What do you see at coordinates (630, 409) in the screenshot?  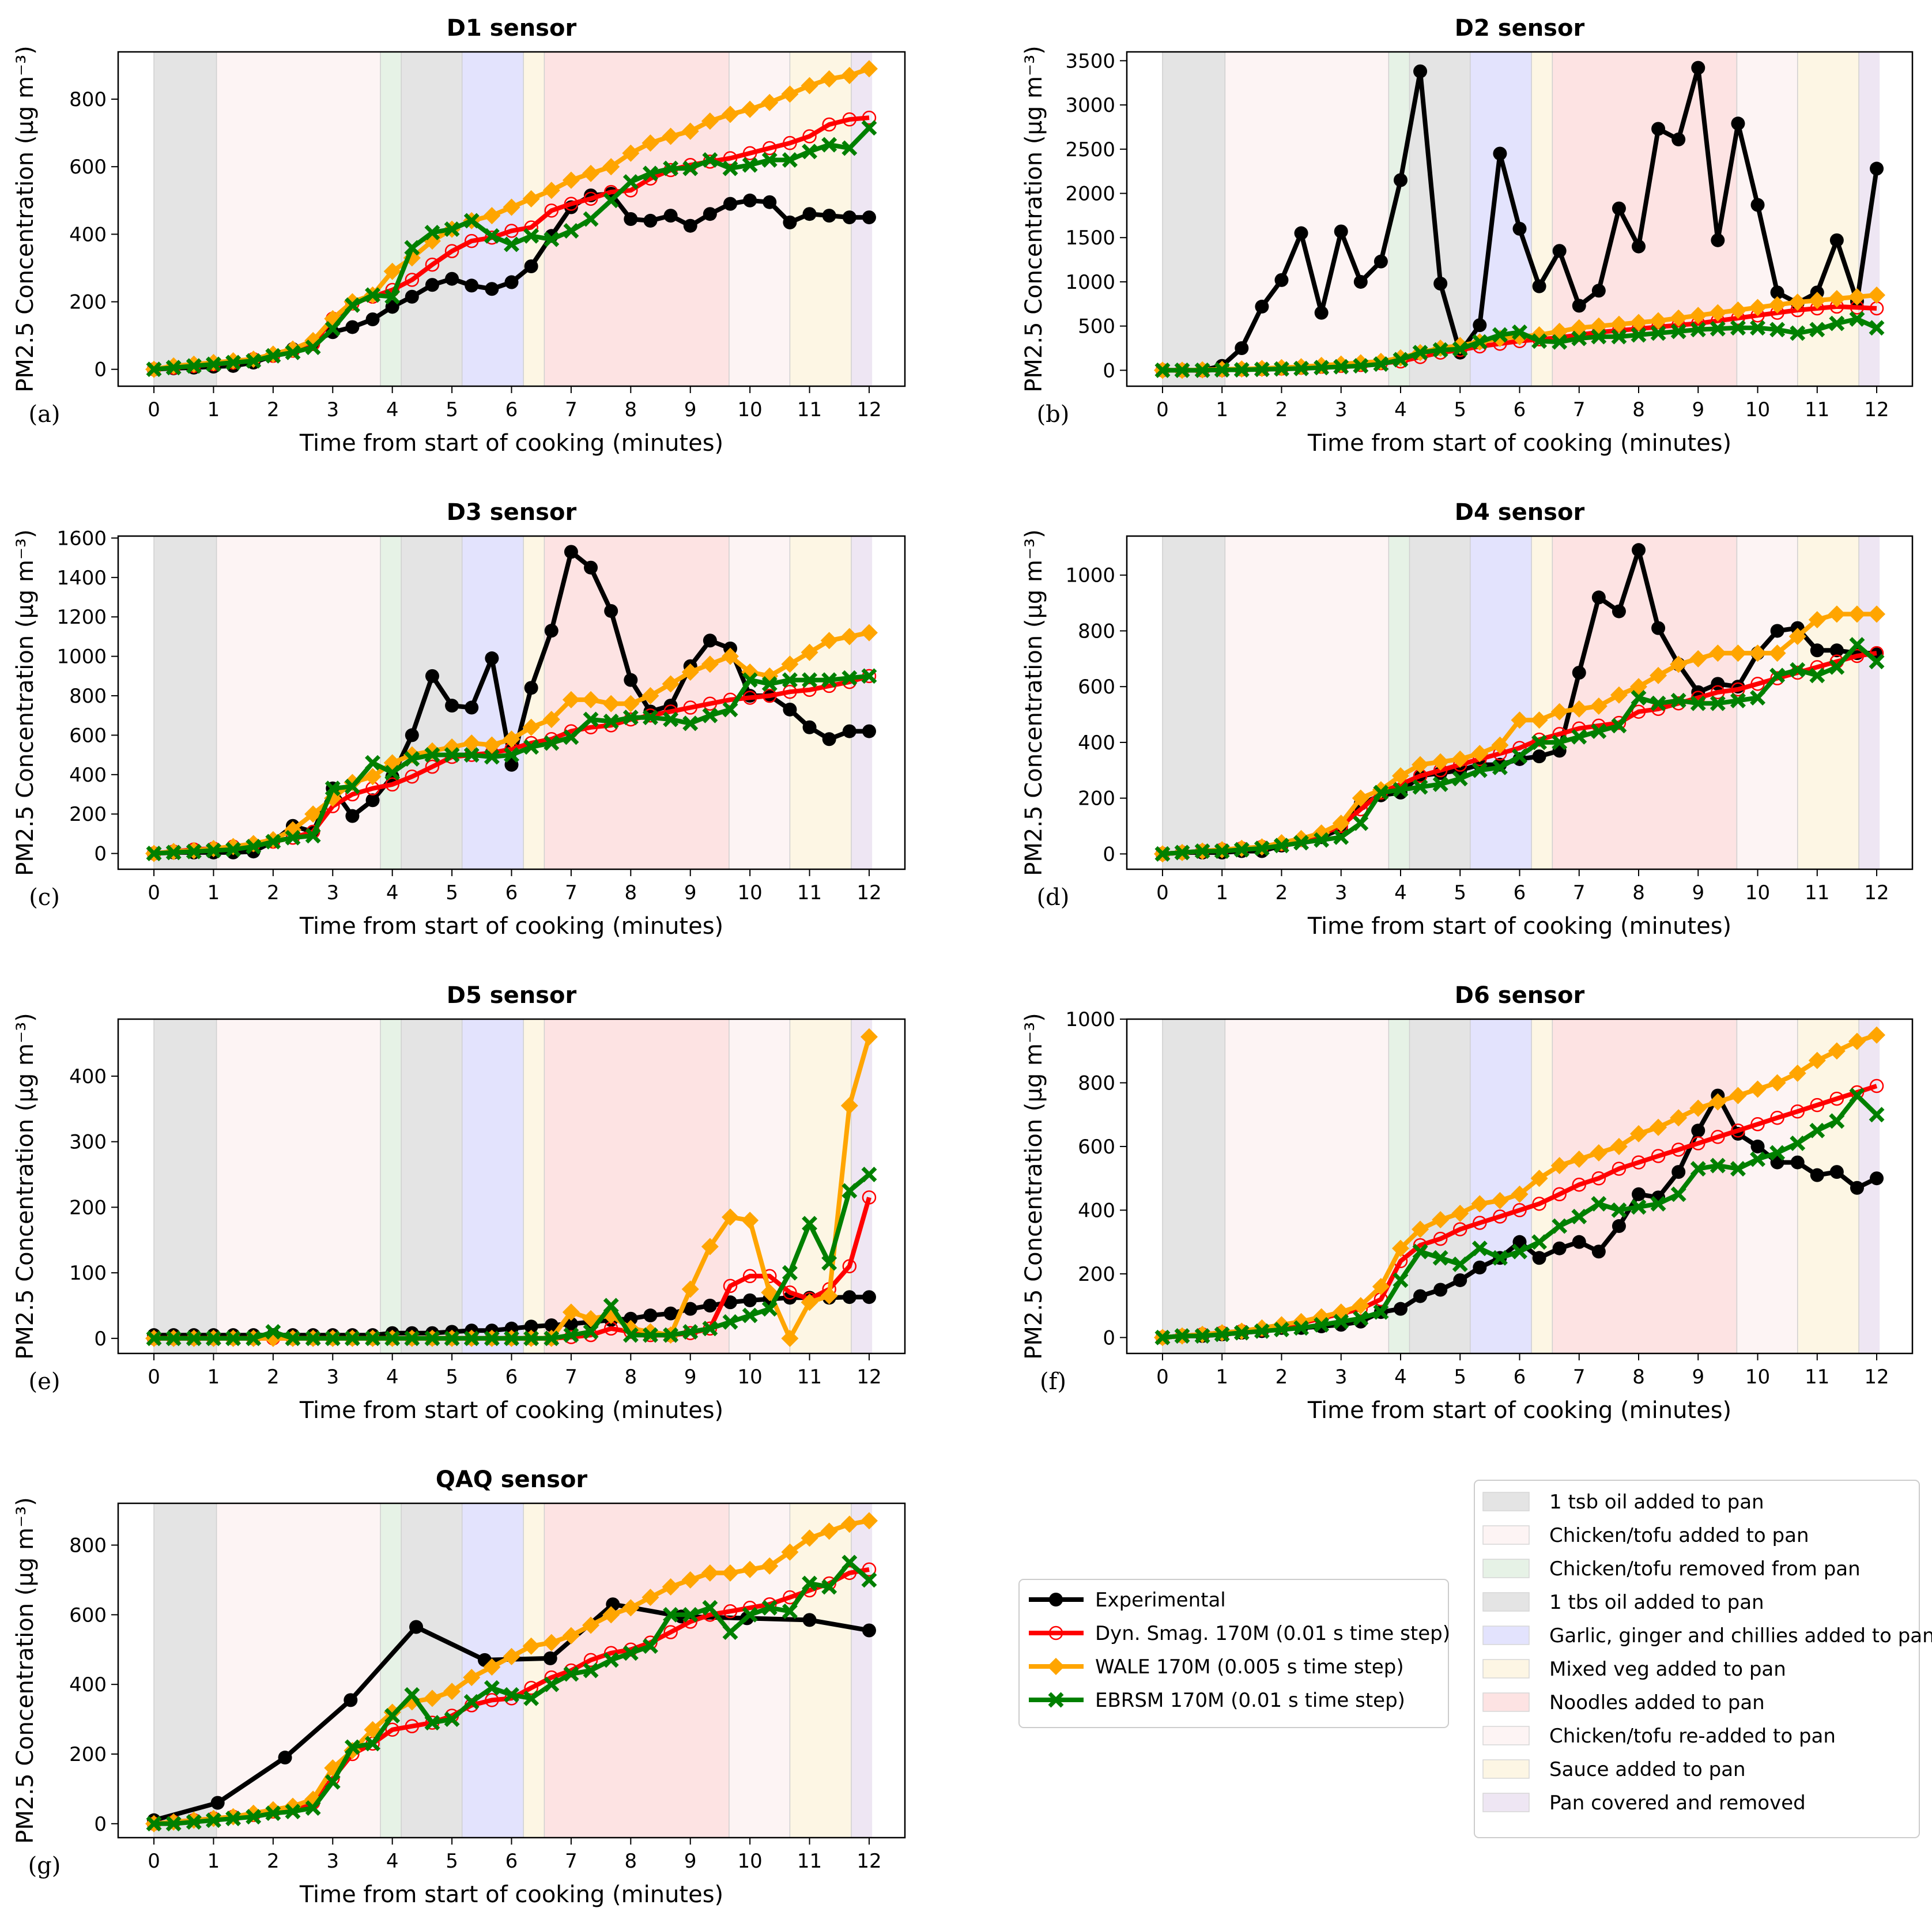 I see `x-tick-label: 8` at bounding box center [630, 409].